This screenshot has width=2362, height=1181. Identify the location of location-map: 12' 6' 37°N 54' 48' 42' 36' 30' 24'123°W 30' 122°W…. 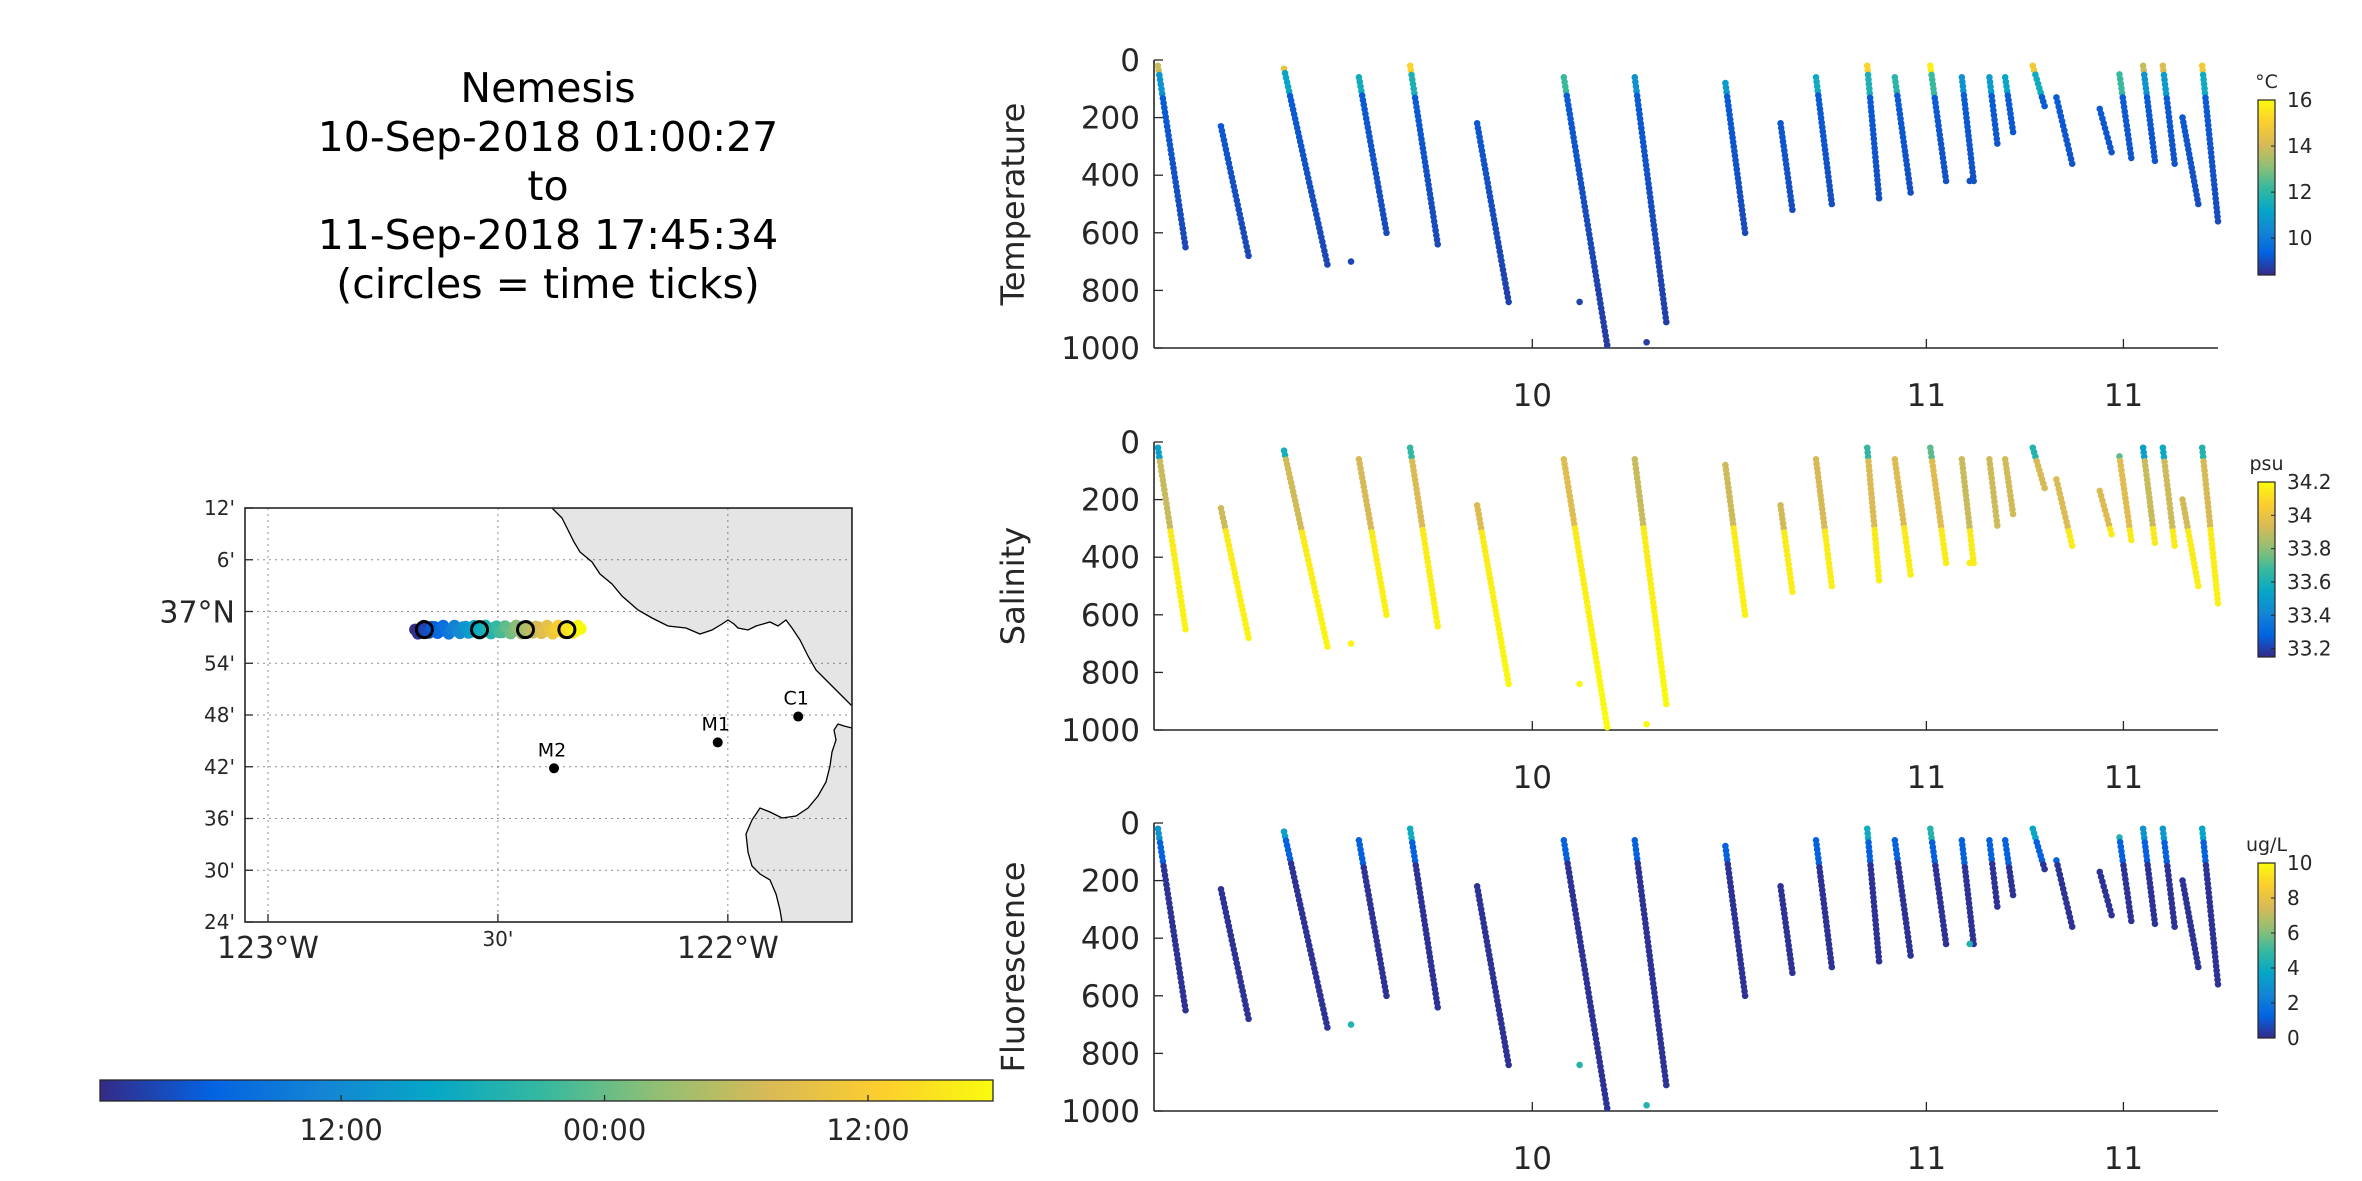
(506, 731).